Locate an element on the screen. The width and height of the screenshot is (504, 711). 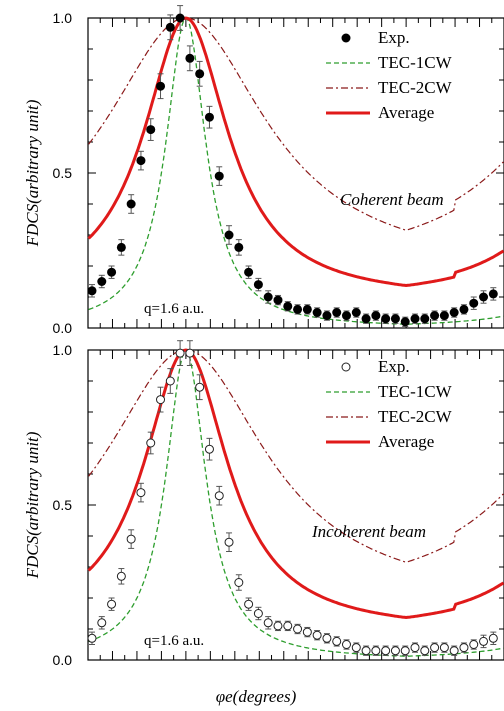
annotation-q-bottom: q=1.6 a.u. is located at coordinates (174, 641).